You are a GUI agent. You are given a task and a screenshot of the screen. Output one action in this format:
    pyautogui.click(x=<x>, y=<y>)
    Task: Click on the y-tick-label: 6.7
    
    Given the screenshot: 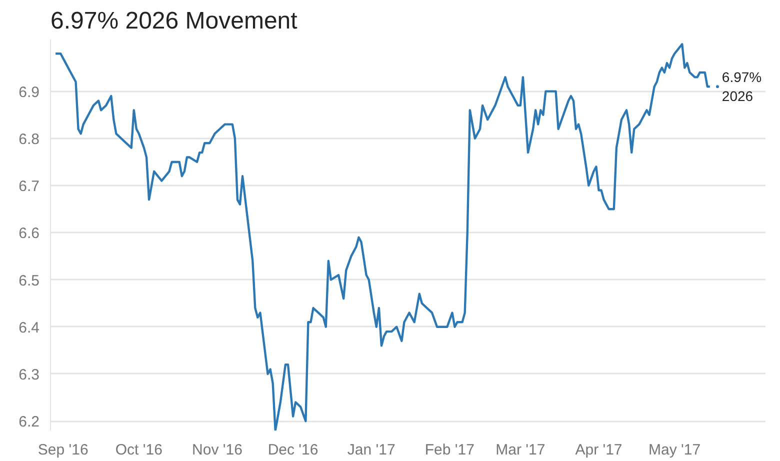 What is the action you would take?
    pyautogui.click(x=29, y=187)
    